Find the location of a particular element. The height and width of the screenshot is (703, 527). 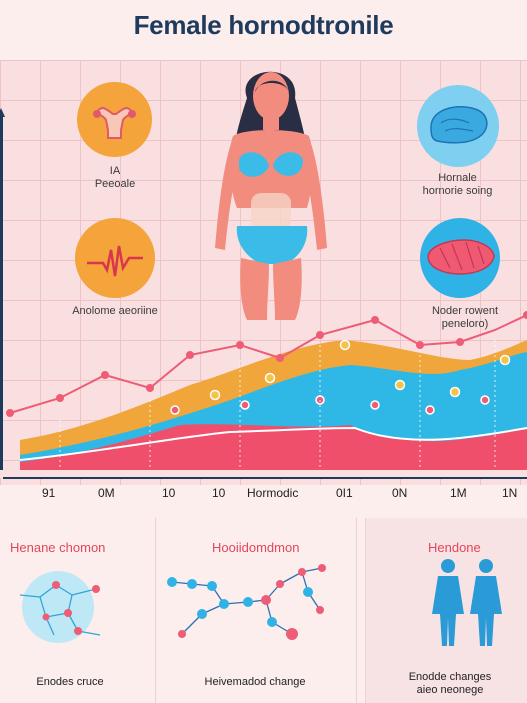

woman-figure-illustration is located at coordinates (271, 195).